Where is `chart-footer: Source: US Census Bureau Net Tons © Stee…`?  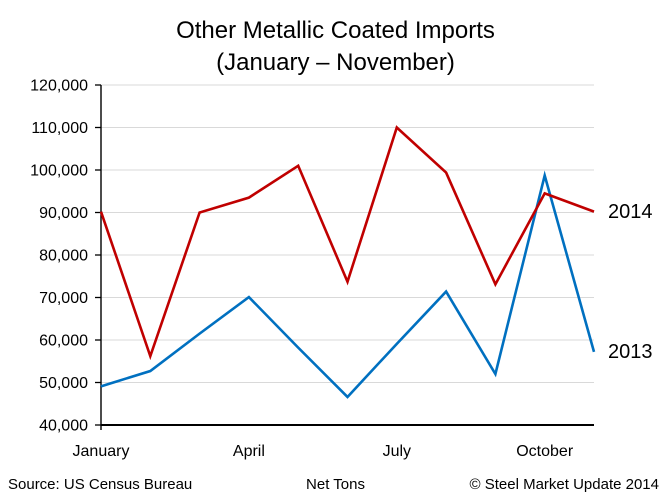
chart-footer: Source: US Census Bureau Net Tons © Stee… is located at coordinates (335, 486).